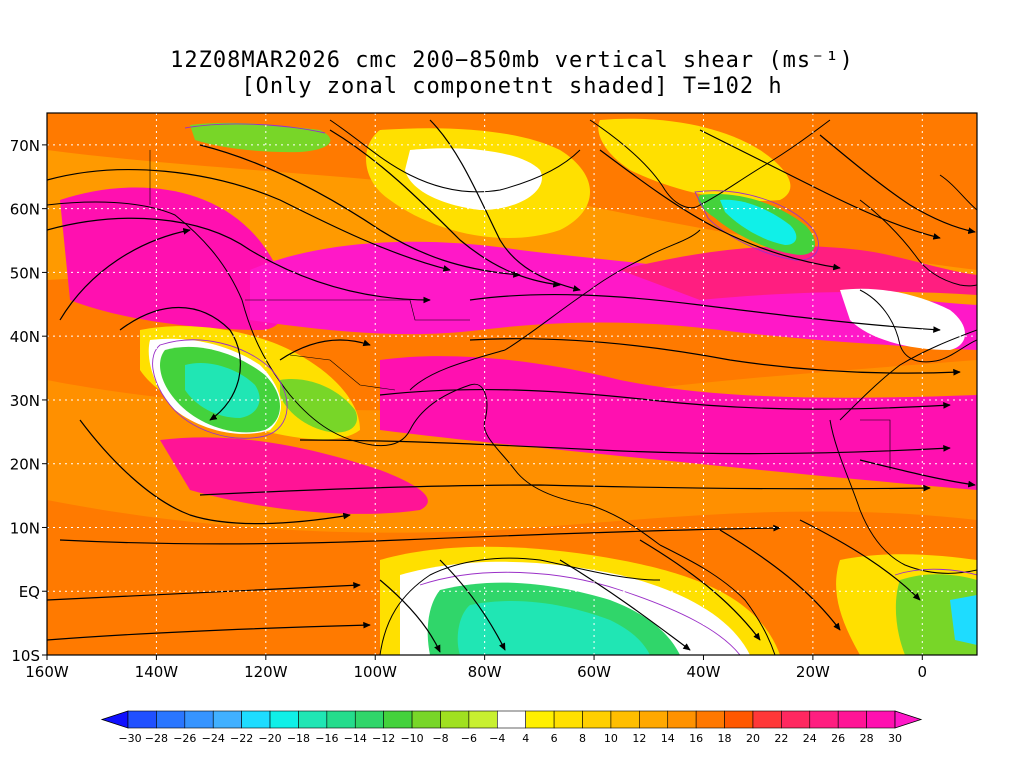 The height and width of the screenshot is (768, 1024). What do you see at coordinates (668, 738) in the screenshot?
I see `colorbar-label: 14` at bounding box center [668, 738].